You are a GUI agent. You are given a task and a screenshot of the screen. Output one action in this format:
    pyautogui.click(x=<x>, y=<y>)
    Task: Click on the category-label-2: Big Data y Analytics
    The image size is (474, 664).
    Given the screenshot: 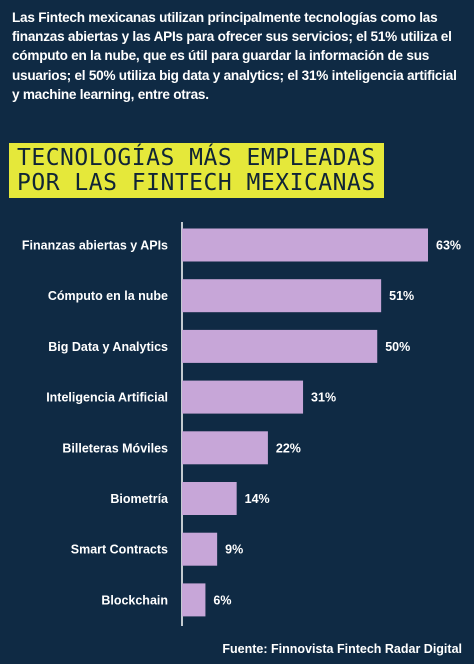 What is the action you would take?
    pyautogui.click(x=108, y=347)
    